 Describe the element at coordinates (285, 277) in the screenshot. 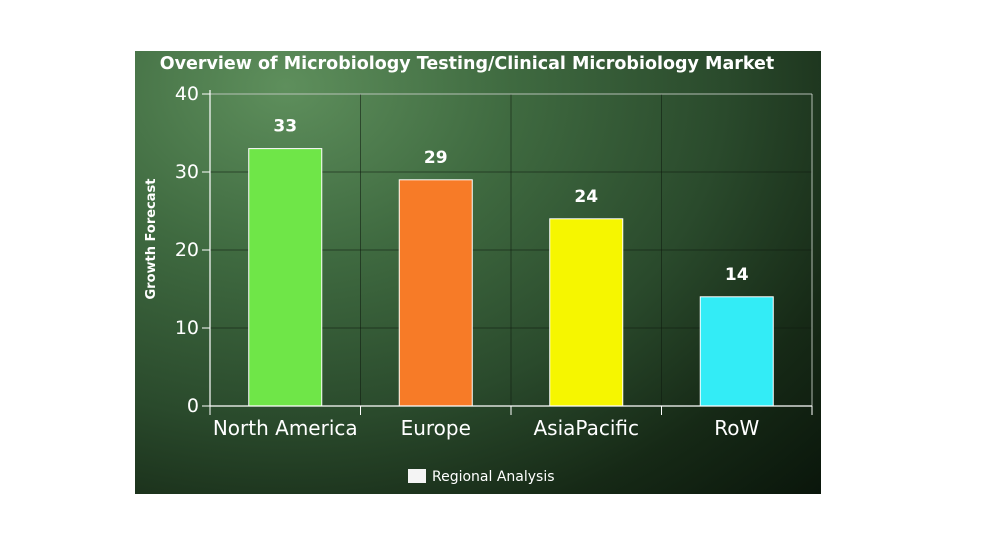

I see `bar-north-america` at that location.